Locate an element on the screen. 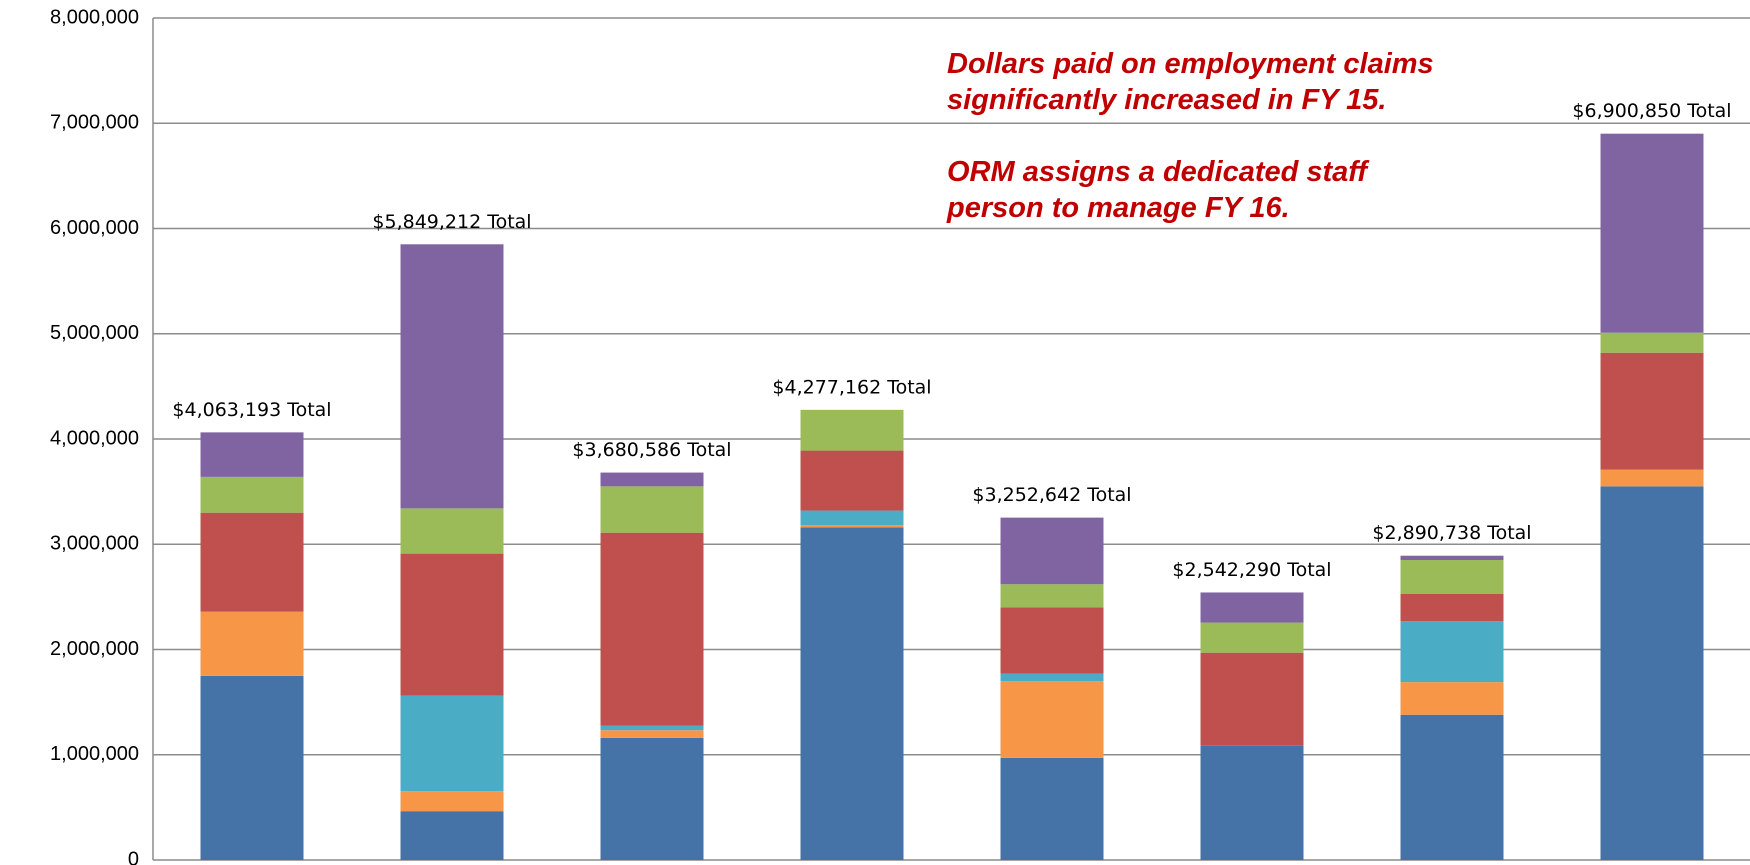  y-tick-label: 8,000,000 is located at coordinates (94, 17).